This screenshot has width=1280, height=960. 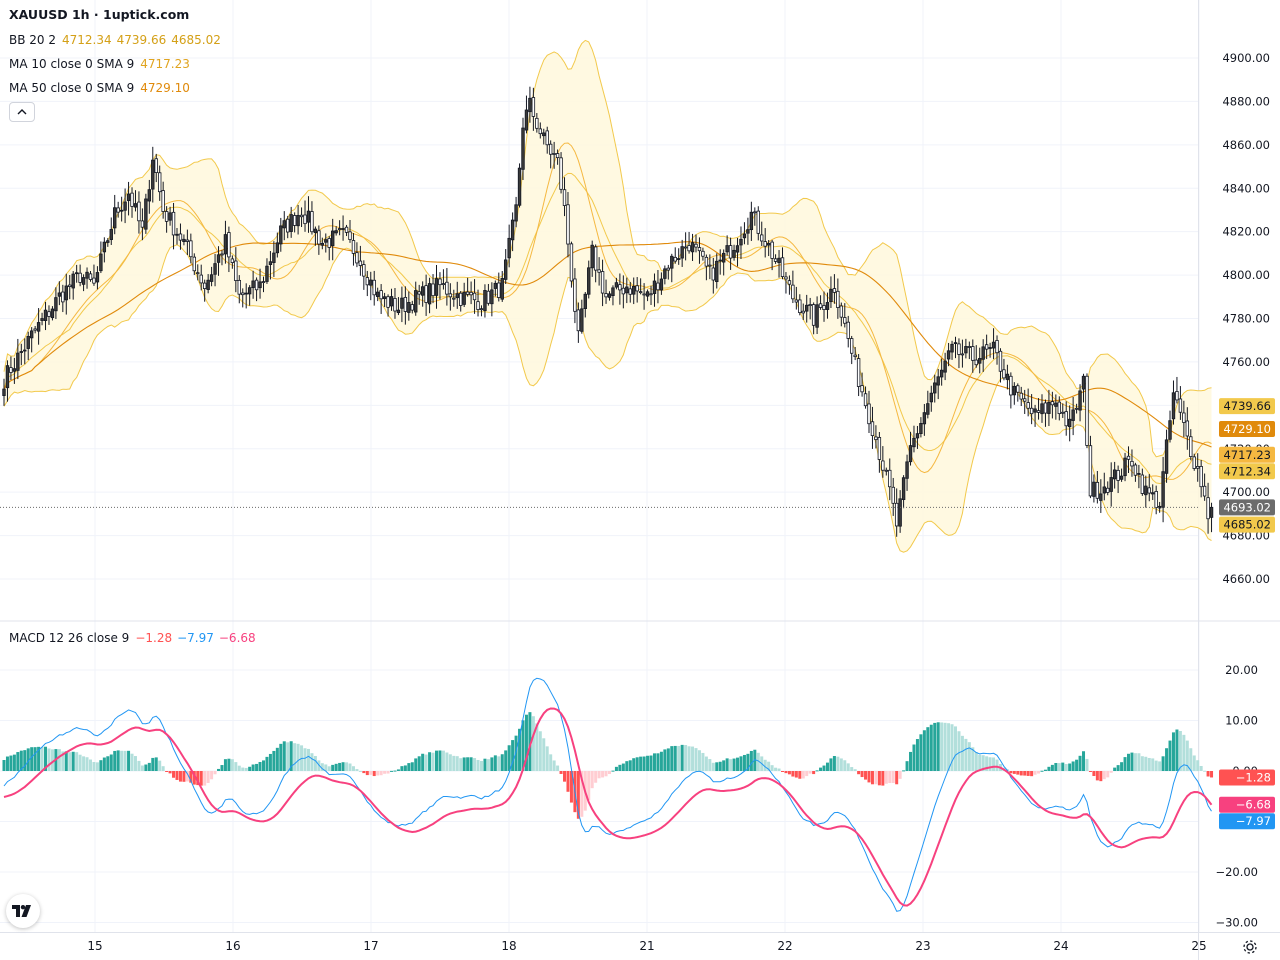 I want to click on price-badge-label: 4693.02, so click(x=1247, y=507).